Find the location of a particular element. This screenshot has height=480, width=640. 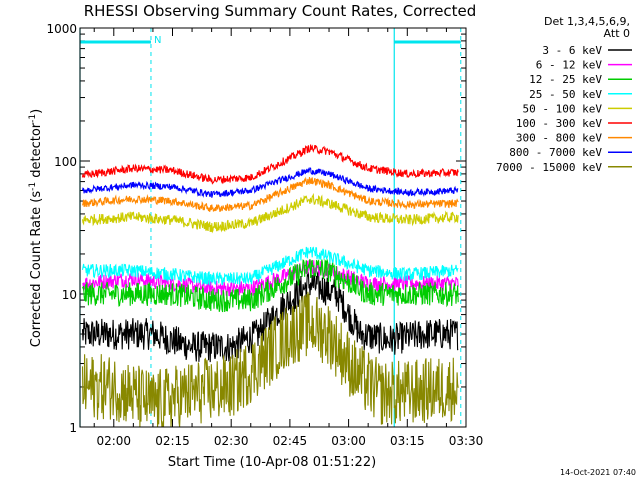

x-tick-label: 03:15 is located at coordinates (407, 441).